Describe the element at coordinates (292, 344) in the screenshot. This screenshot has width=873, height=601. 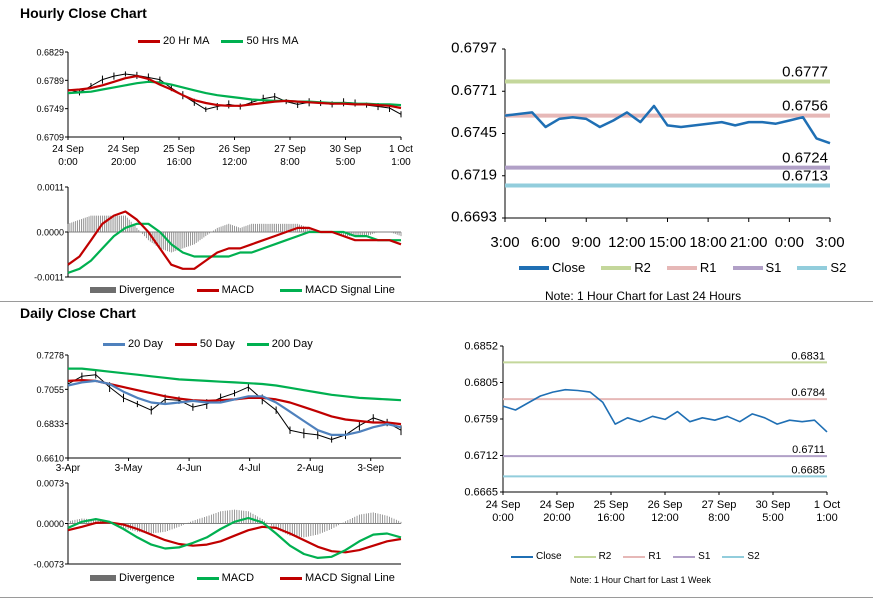
I see `legend-label: 200 Day` at that location.